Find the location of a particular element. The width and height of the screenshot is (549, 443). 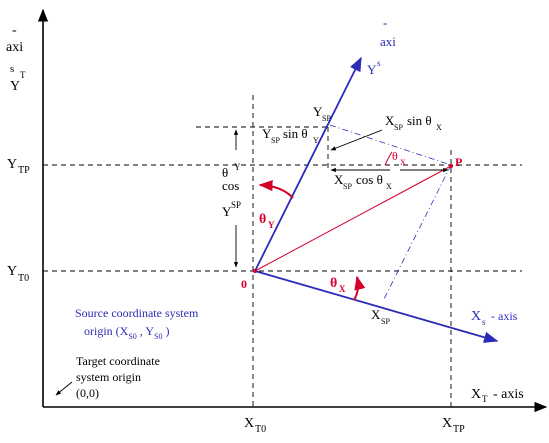

theta-x-sub: X is located at coordinates (342, 289).